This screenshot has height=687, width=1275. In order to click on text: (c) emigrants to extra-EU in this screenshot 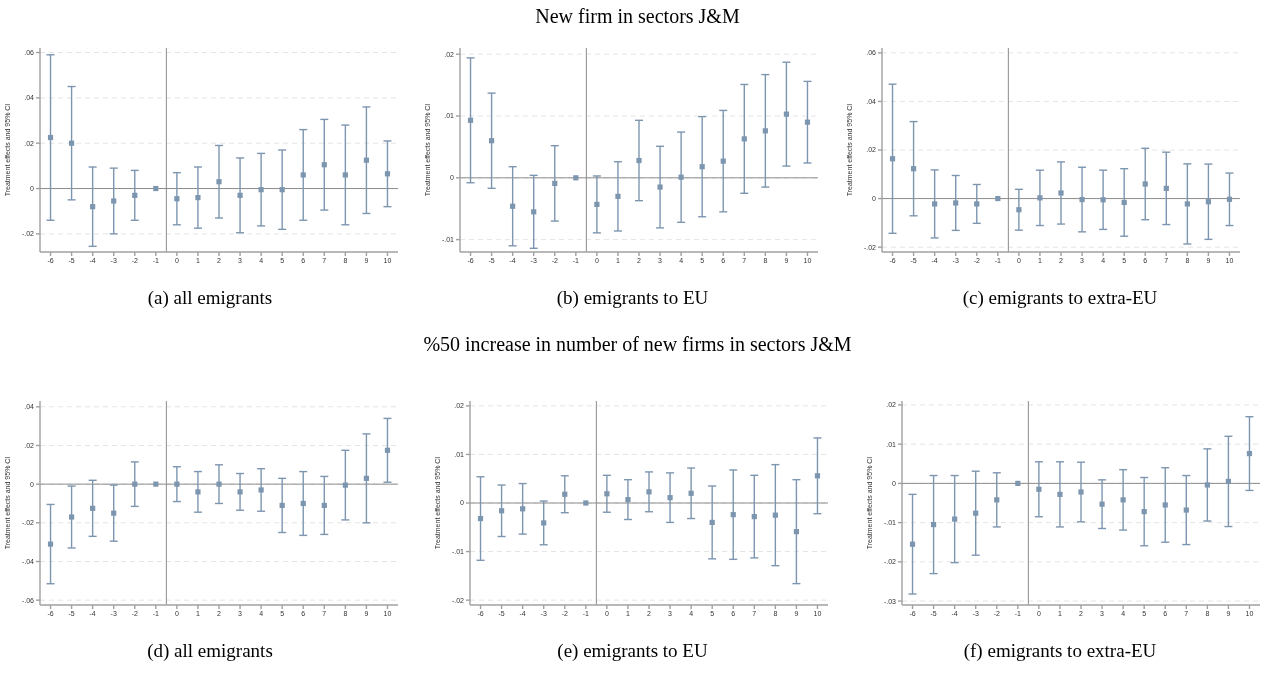, I will do `click(1060, 298)`.